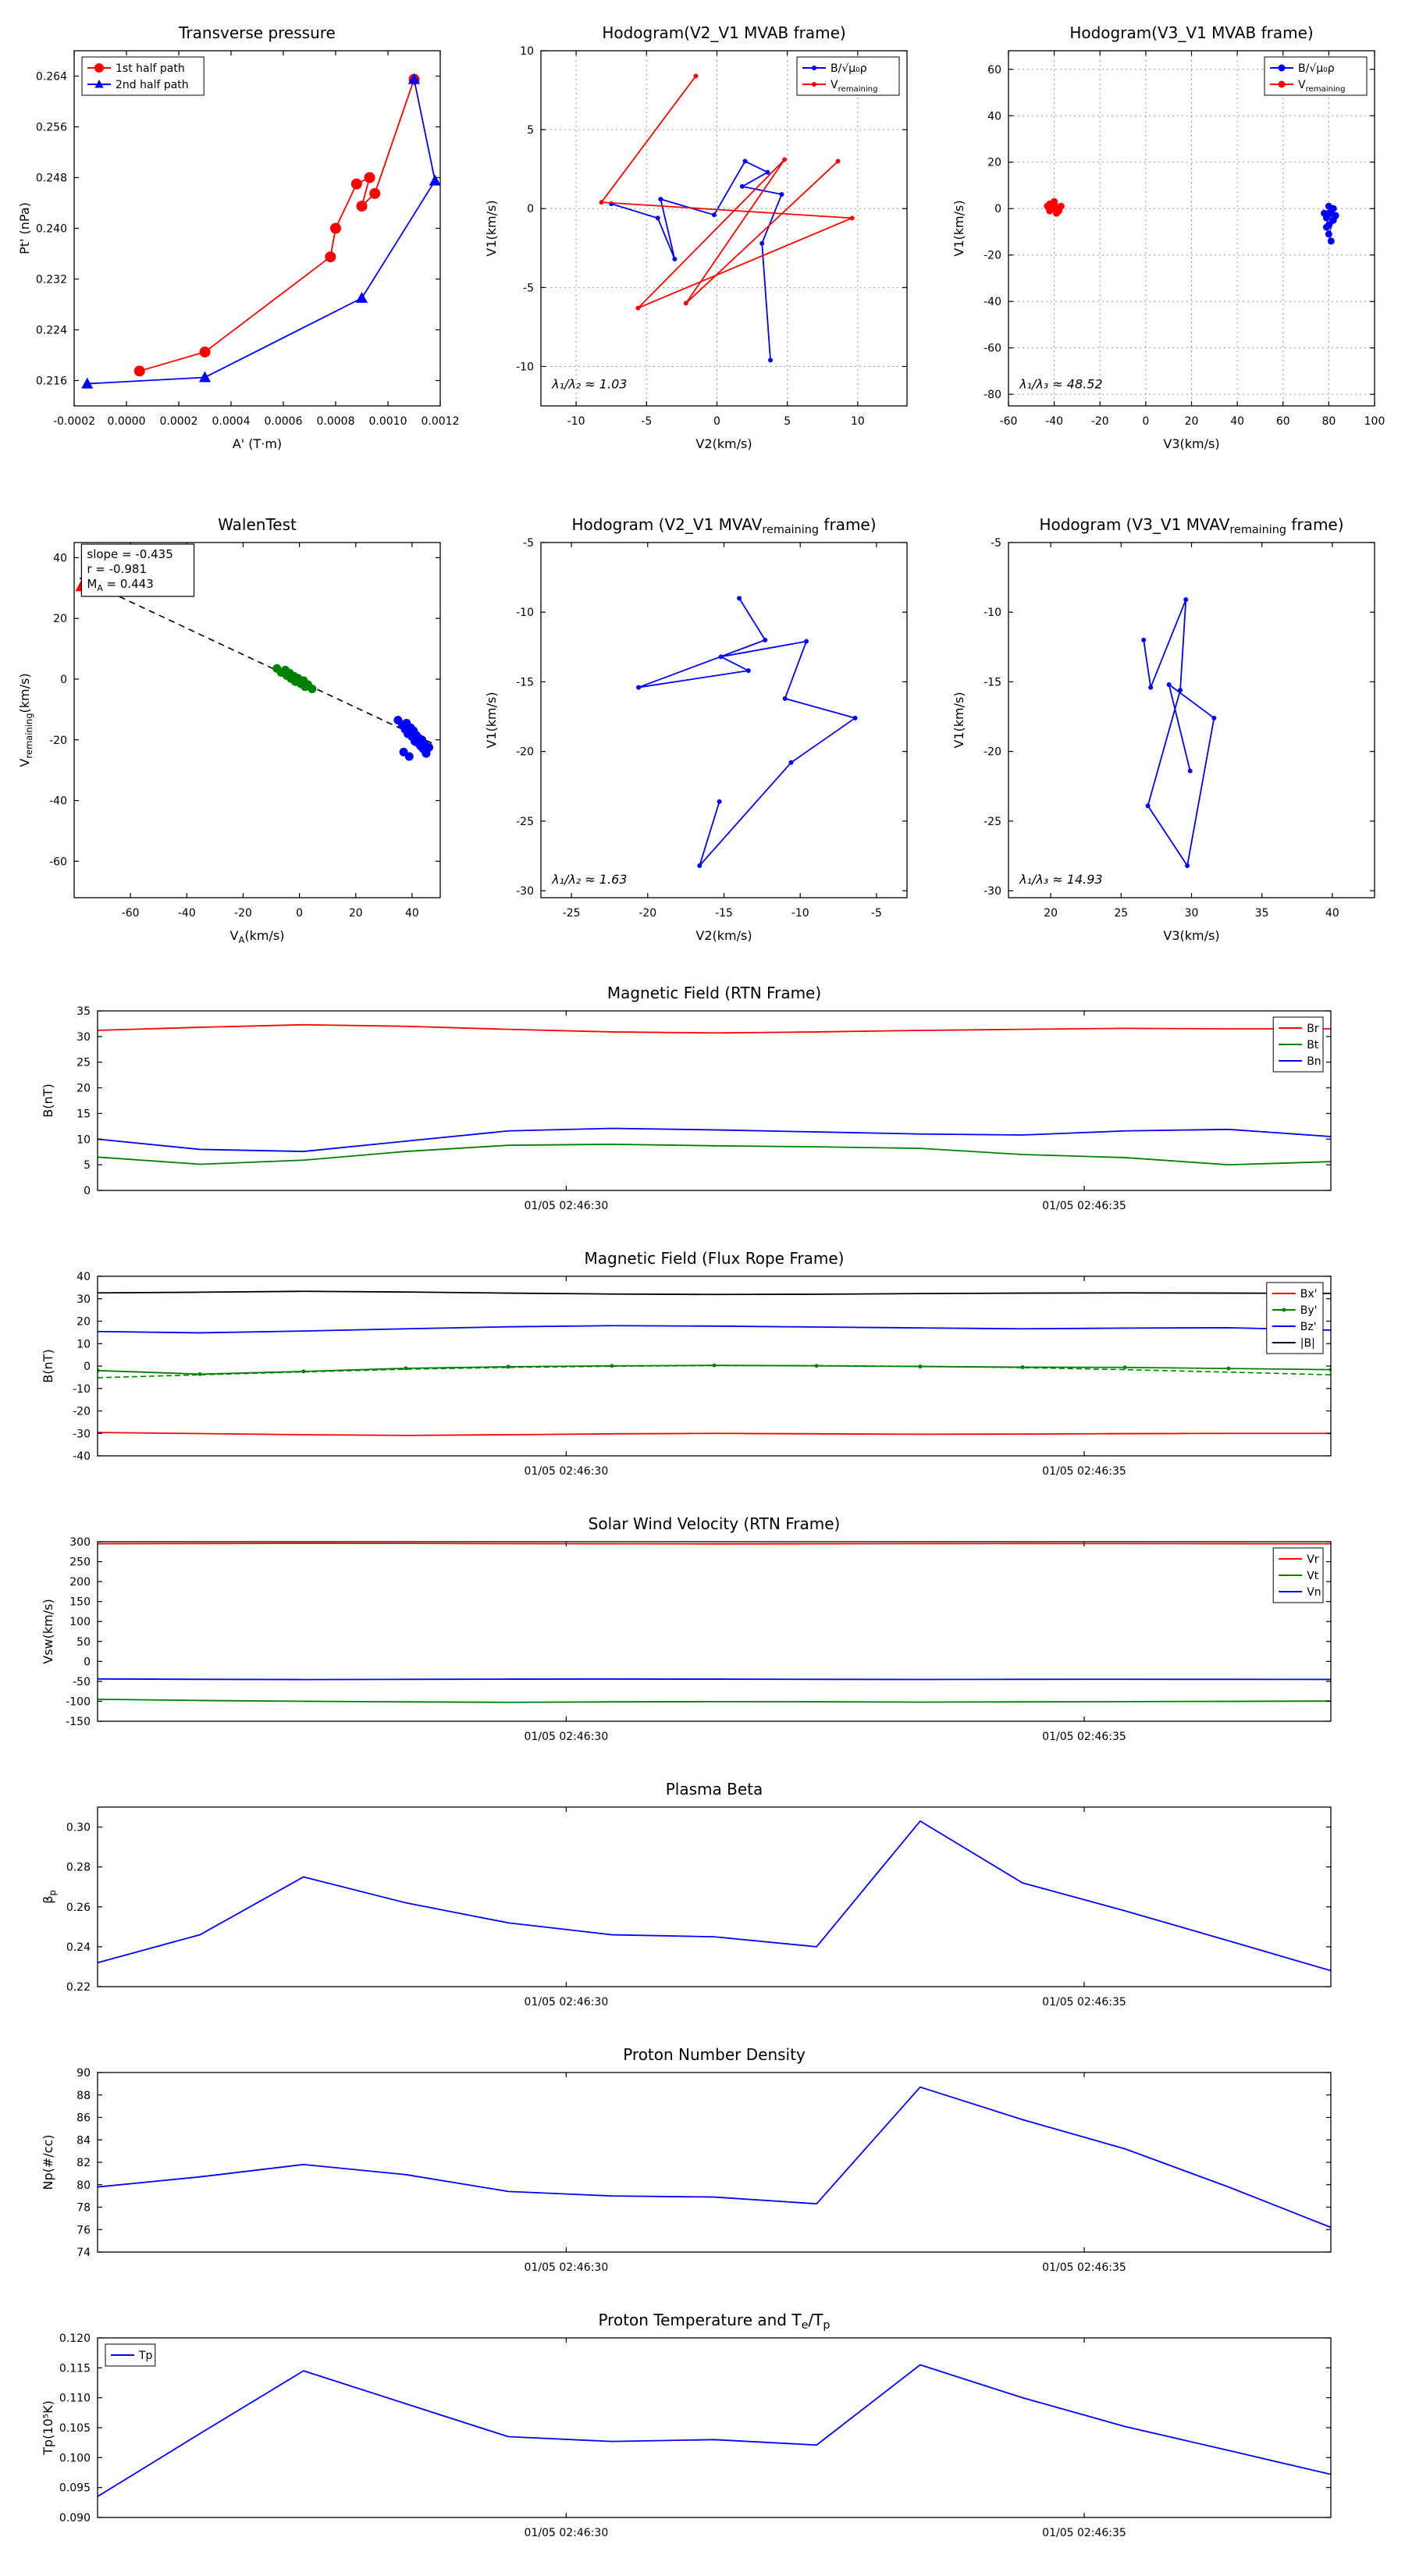 The height and width of the screenshot is (2576, 1405). What do you see at coordinates (78, 1701) in the screenshot?
I see `svg-text: -100` at bounding box center [78, 1701].